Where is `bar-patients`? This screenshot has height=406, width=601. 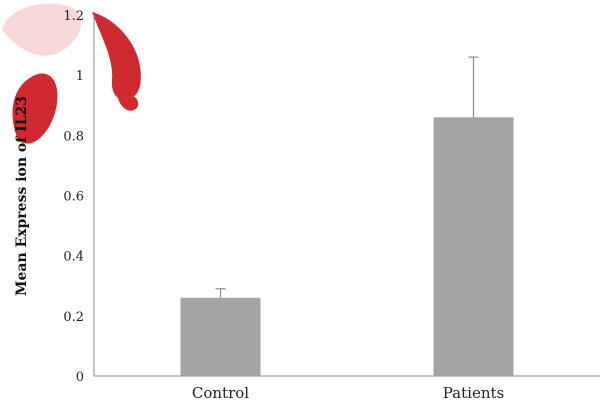
bar-patients is located at coordinates (473, 247).